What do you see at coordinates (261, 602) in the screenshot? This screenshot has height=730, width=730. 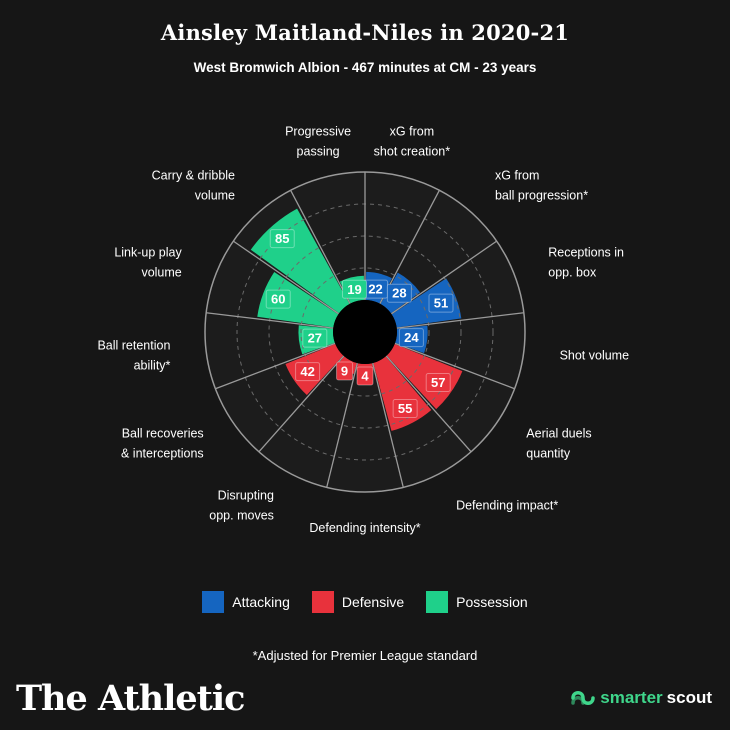 I see `legend-label-attacking: Attacking` at bounding box center [261, 602].